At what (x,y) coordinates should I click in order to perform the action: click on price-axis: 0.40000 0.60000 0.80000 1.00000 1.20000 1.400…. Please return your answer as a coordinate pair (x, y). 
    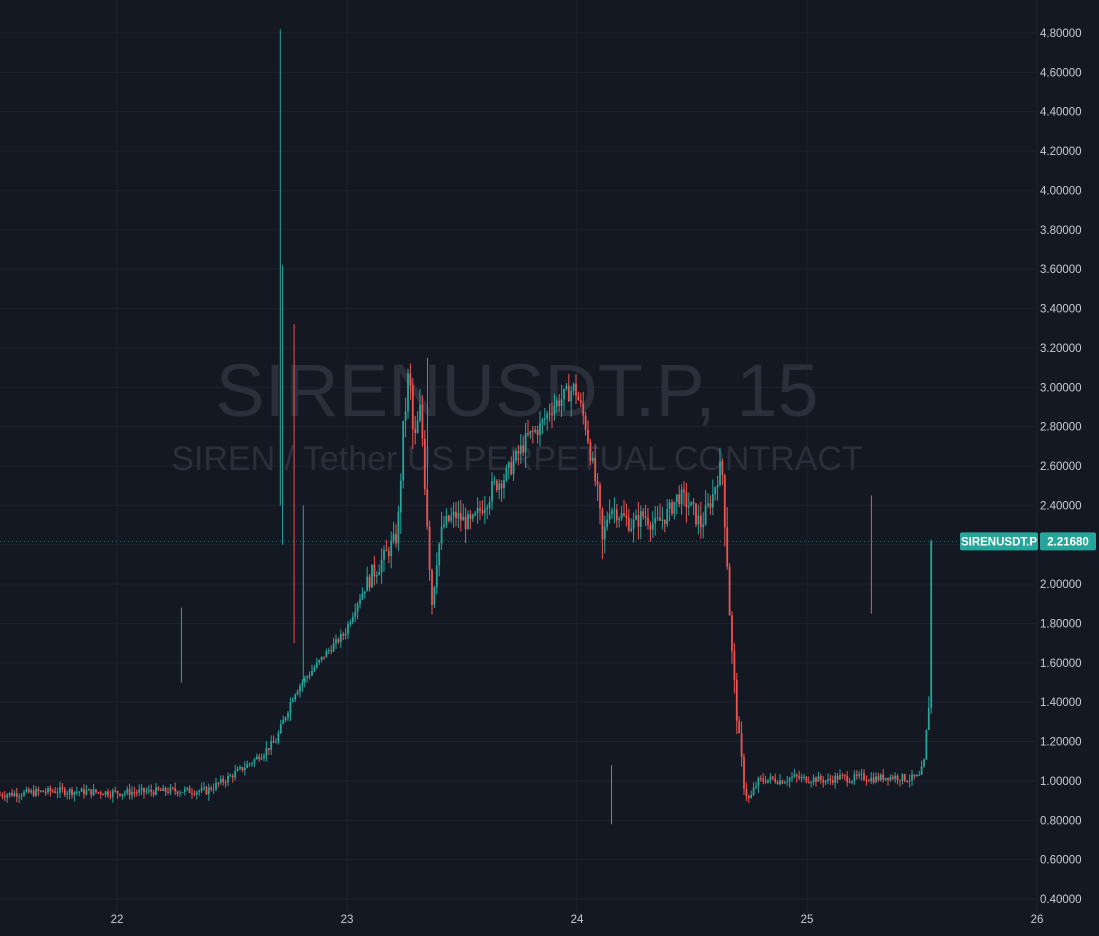
    Looking at the image, I should click on (1061, 467).